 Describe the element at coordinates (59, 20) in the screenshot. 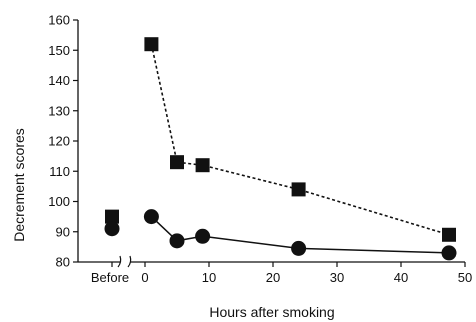

I see `y-tick-label: 160` at that location.